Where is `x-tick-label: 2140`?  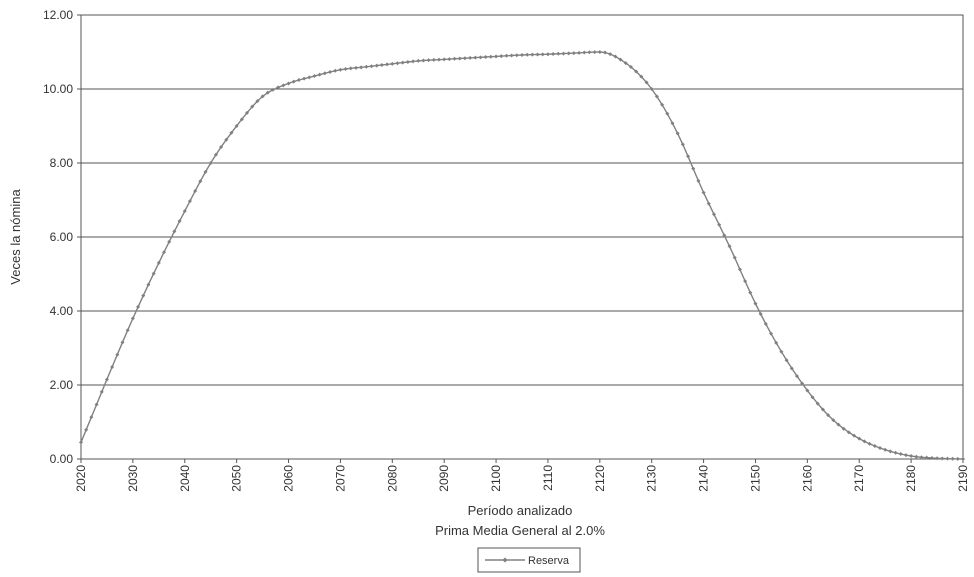
x-tick-label: 2140 is located at coordinates (704, 478).